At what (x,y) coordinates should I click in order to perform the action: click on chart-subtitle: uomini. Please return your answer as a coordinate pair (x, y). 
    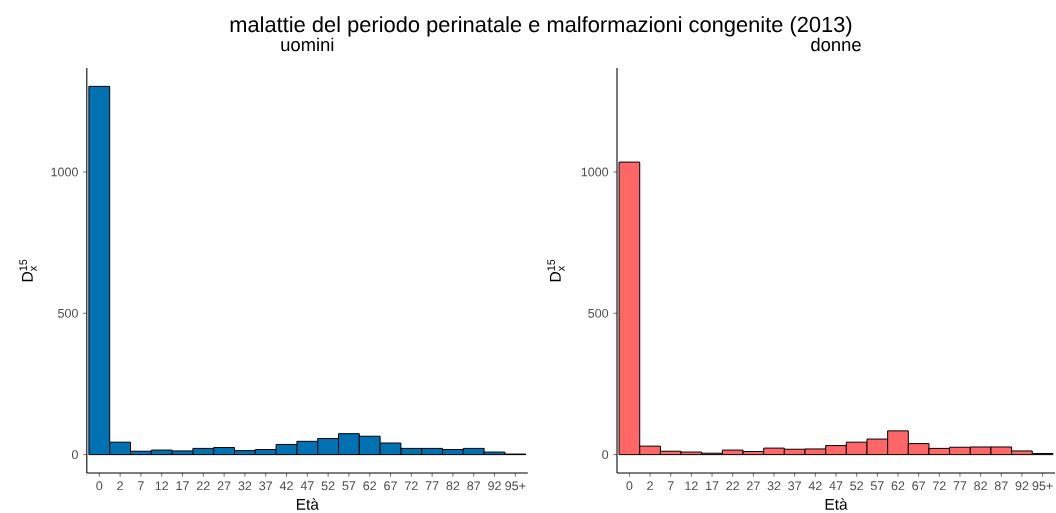
    Looking at the image, I should click on (307, 44).